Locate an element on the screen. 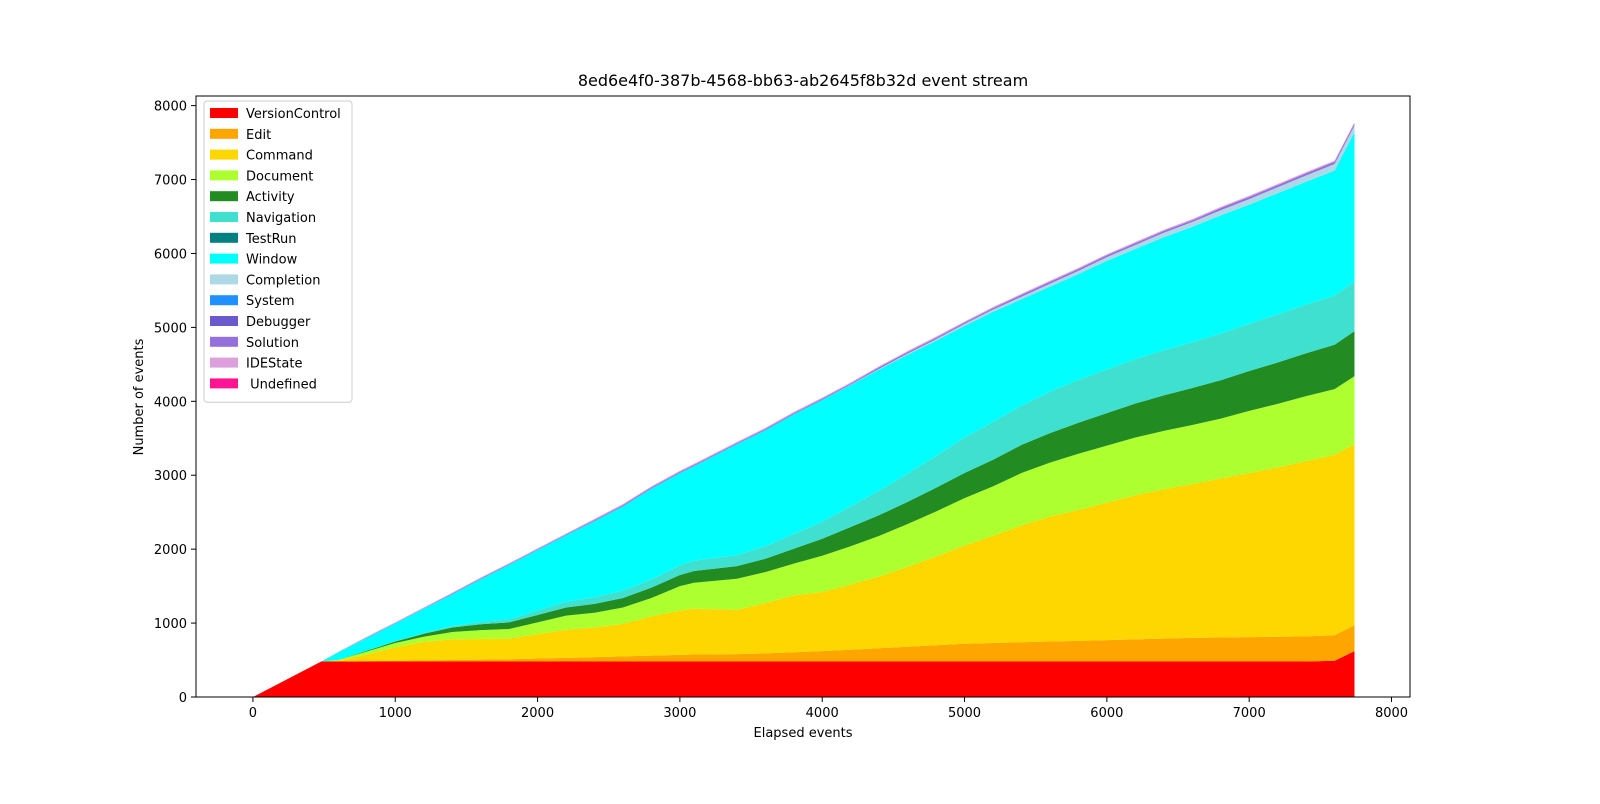  x-tick-label: 0 is located at coordinates (253, 713).